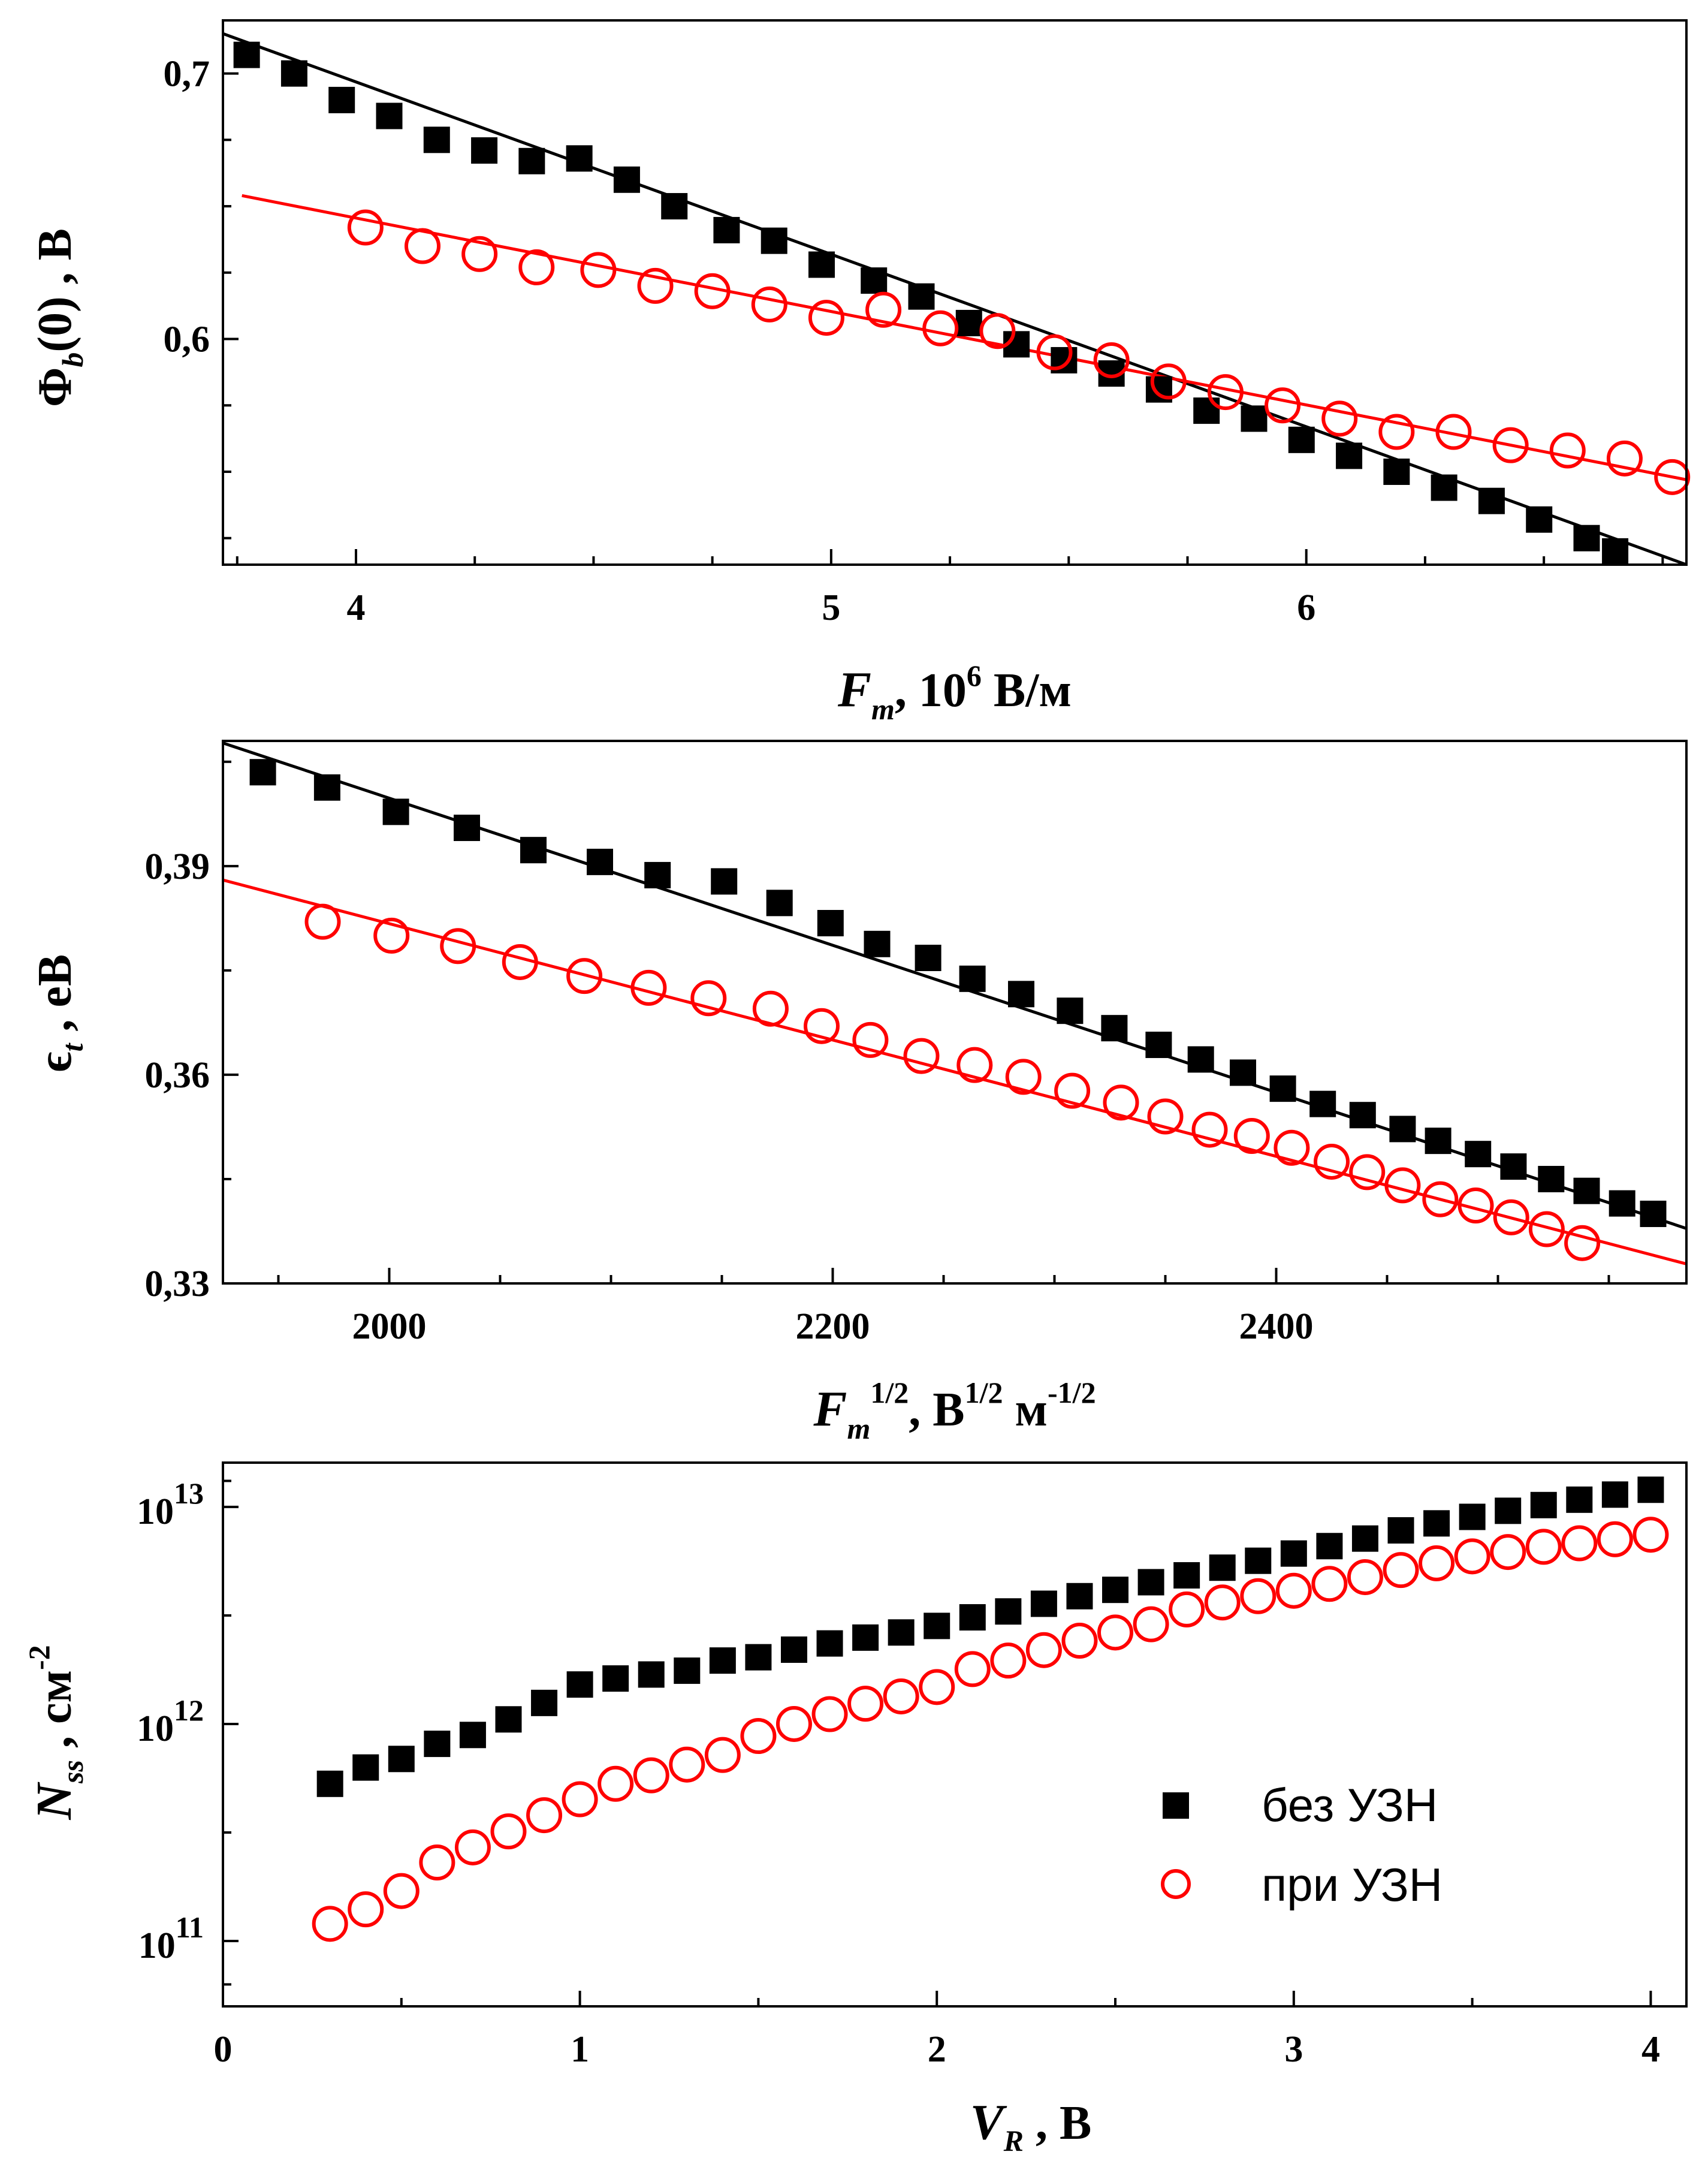 This screenshot has height=2158, width=1708. Describe the element at coordinates (859, 1428) in the screenshot. I see `p2-x-sub: m` at that location.